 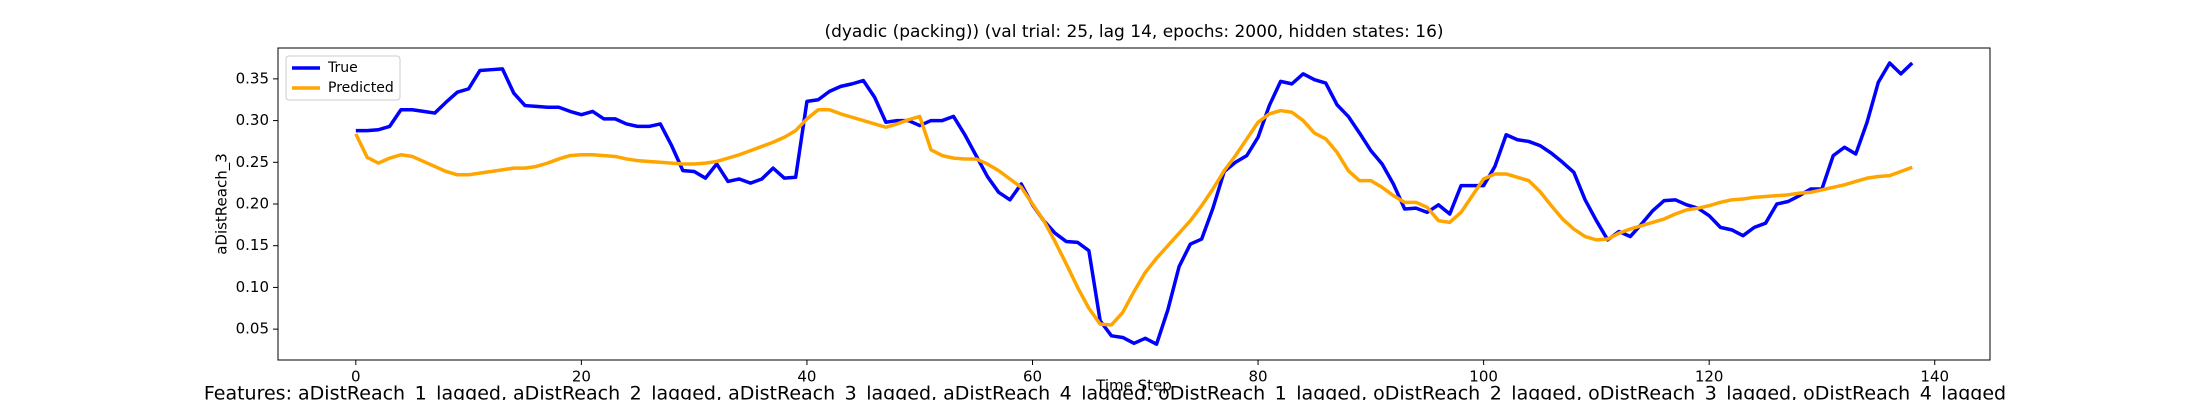 I want to click on x-tick-label: 0, so click(x=356, y=377).